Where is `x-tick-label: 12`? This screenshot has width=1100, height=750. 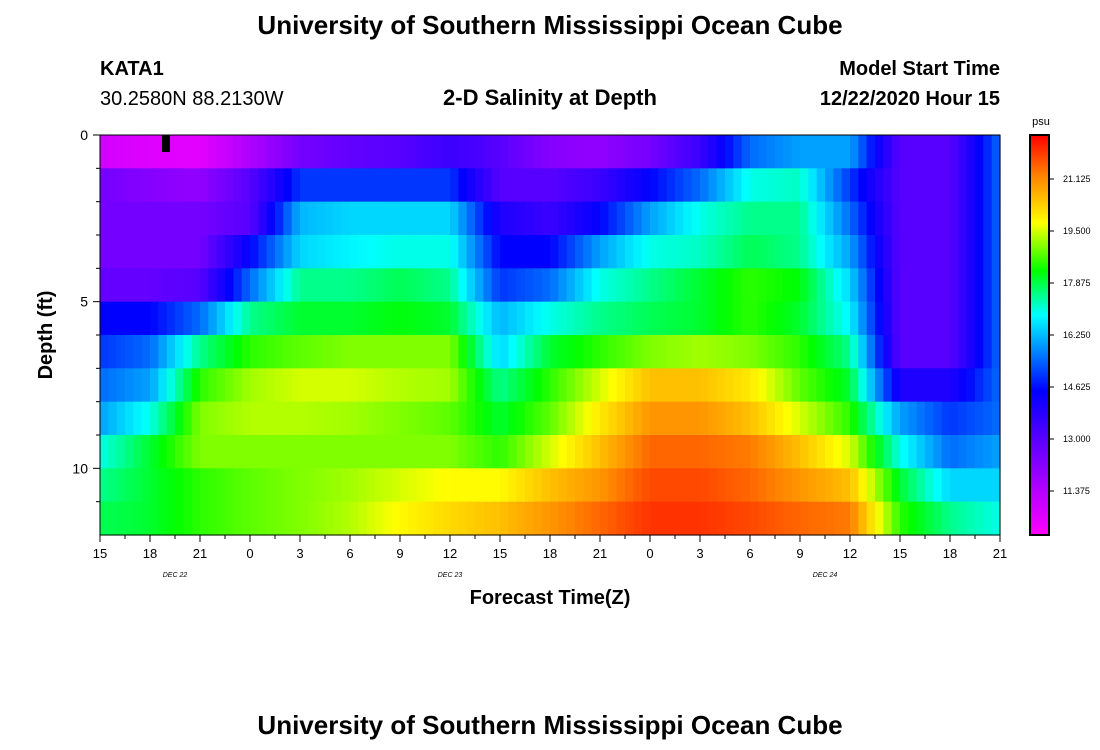 x-tick-label: 12 is located at coordinates (850, 553).